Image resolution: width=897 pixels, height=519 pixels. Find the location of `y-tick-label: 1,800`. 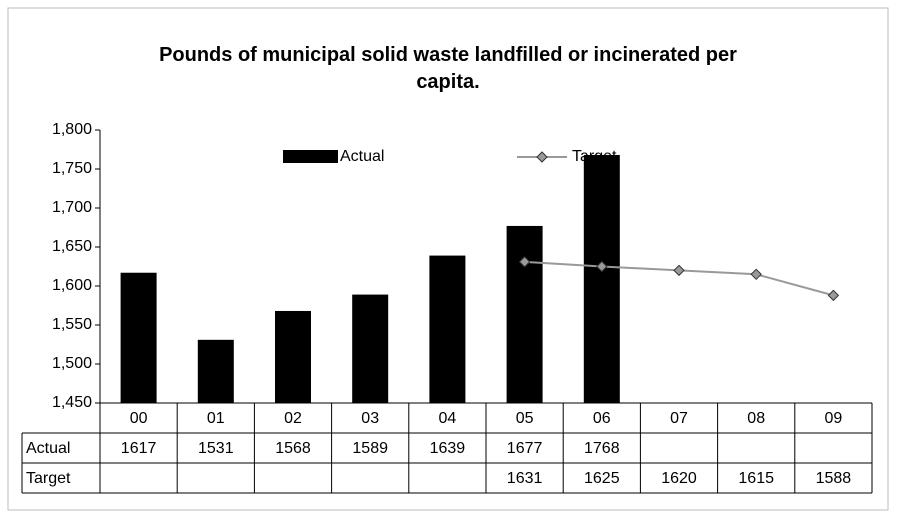

y-tick-label: 1,800 is located at coordinates (72, 129).